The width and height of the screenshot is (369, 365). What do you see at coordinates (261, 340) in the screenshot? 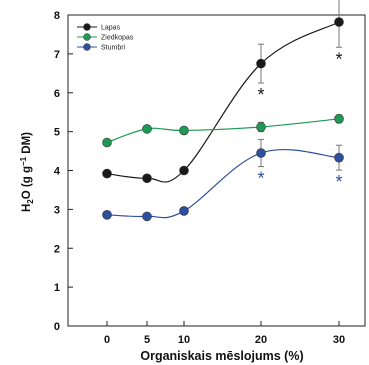
I see `x-tick-label: 20` at bounding box center [261, 340].